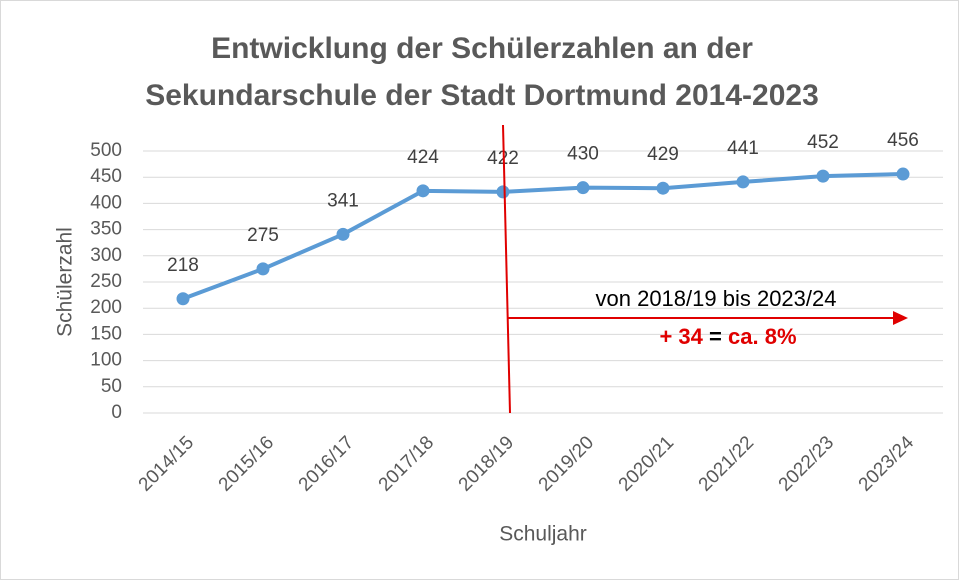 The image size is (959, 580). What do you see at coordinates (583, 154) in the screenshot?
I see `data-label: 430` at bounding box center [583, 154].